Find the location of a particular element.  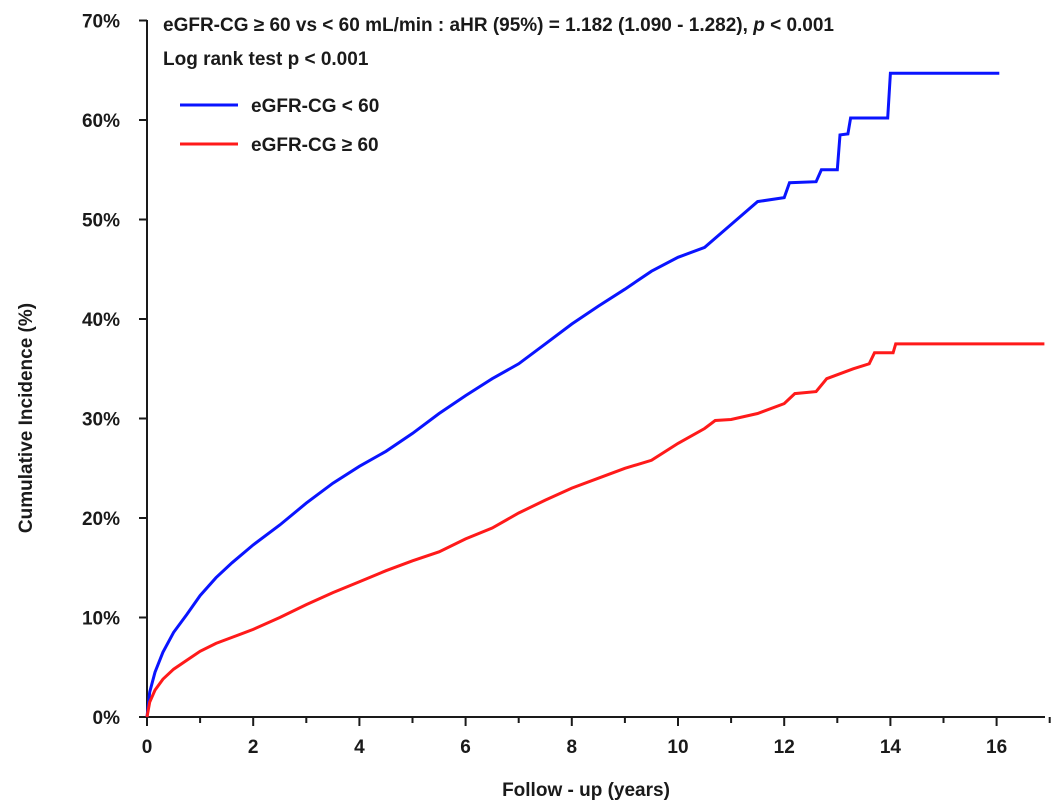

y-tick-label: 20% is located at coordinates (101, 519).